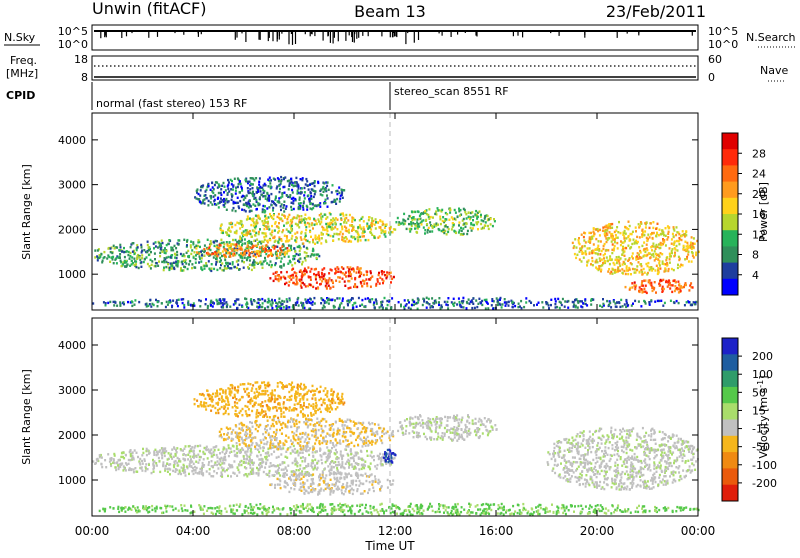  What do you see at coordinates (755, 255) in the screenshot?
I see `colorbar-tick-label: 8` at bounding box center [755, 255].